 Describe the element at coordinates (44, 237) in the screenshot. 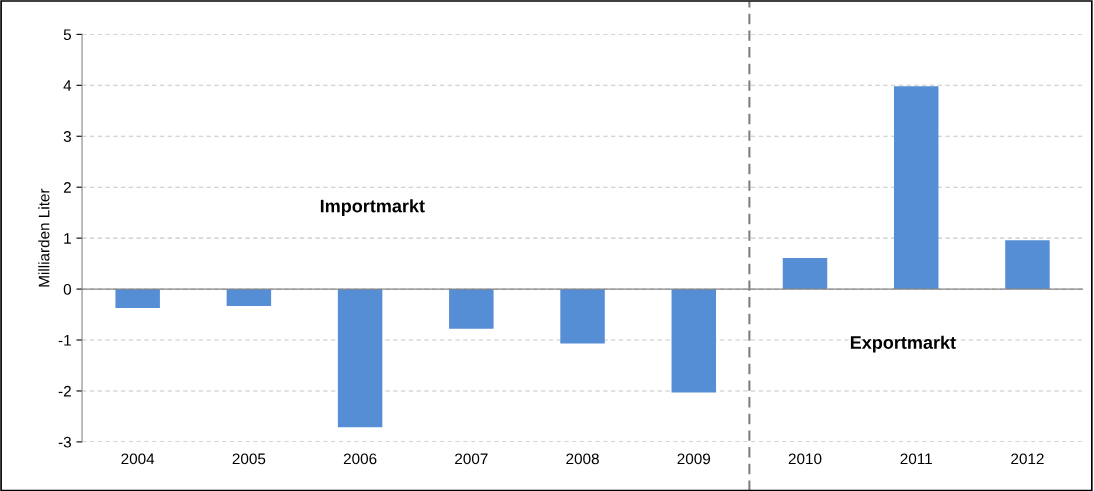

I see `y-axis-title: Milliarden Liter` at that location.